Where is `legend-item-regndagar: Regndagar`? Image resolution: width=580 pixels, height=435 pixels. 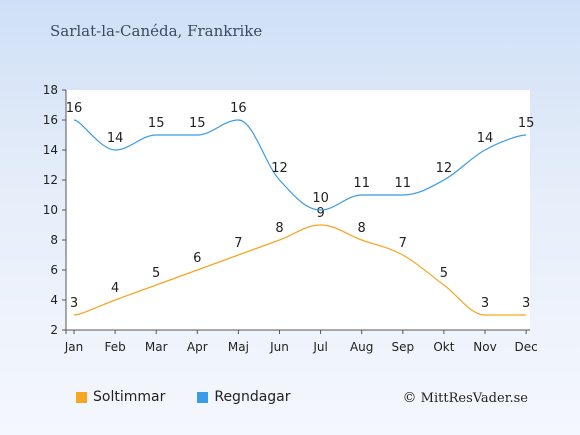 legend-item-regndagar: Regndagar is located at coordinates (244, 397).